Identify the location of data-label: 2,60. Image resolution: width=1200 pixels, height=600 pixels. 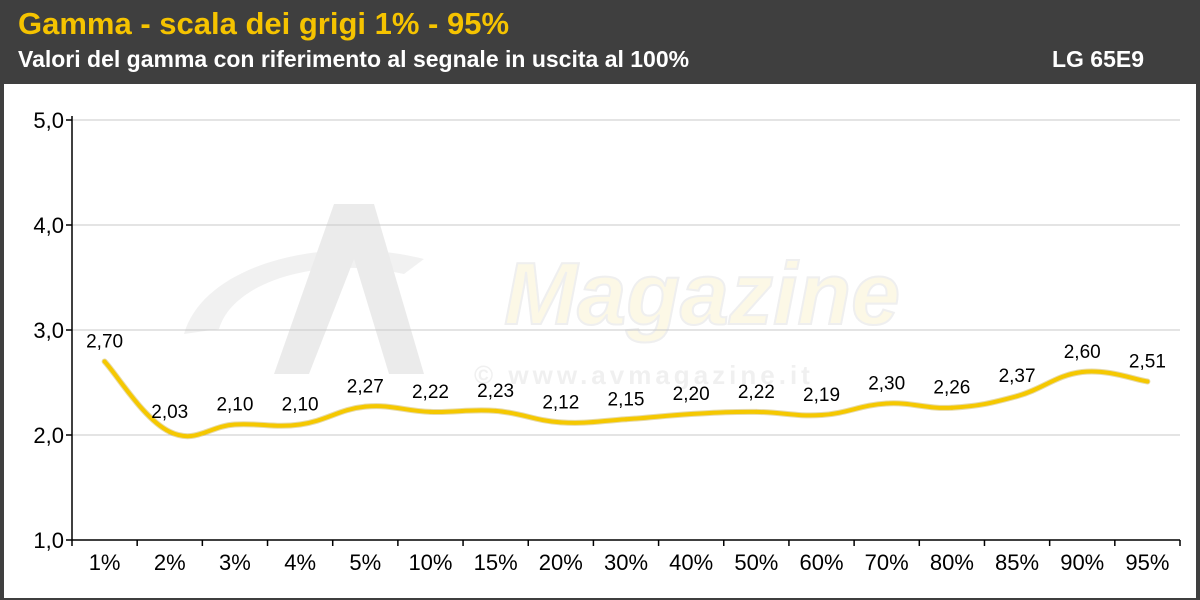
(1082, 352).